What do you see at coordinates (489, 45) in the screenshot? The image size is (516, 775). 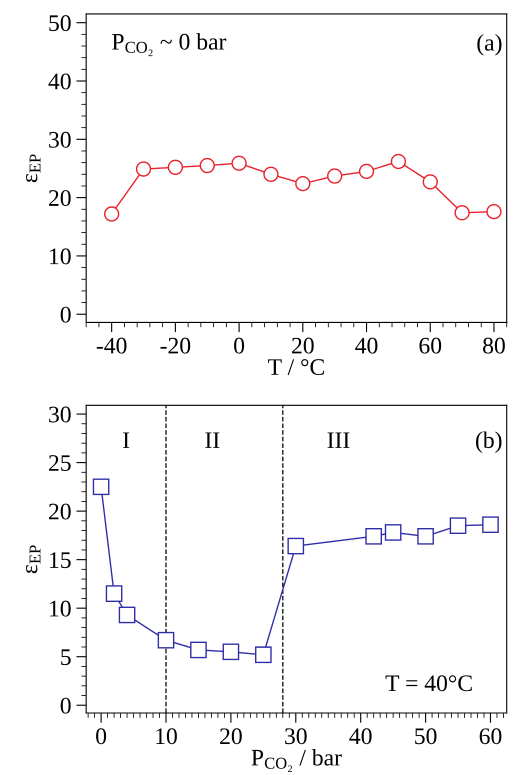 I see `annotation: (a)` at bounding box center [489, 45].